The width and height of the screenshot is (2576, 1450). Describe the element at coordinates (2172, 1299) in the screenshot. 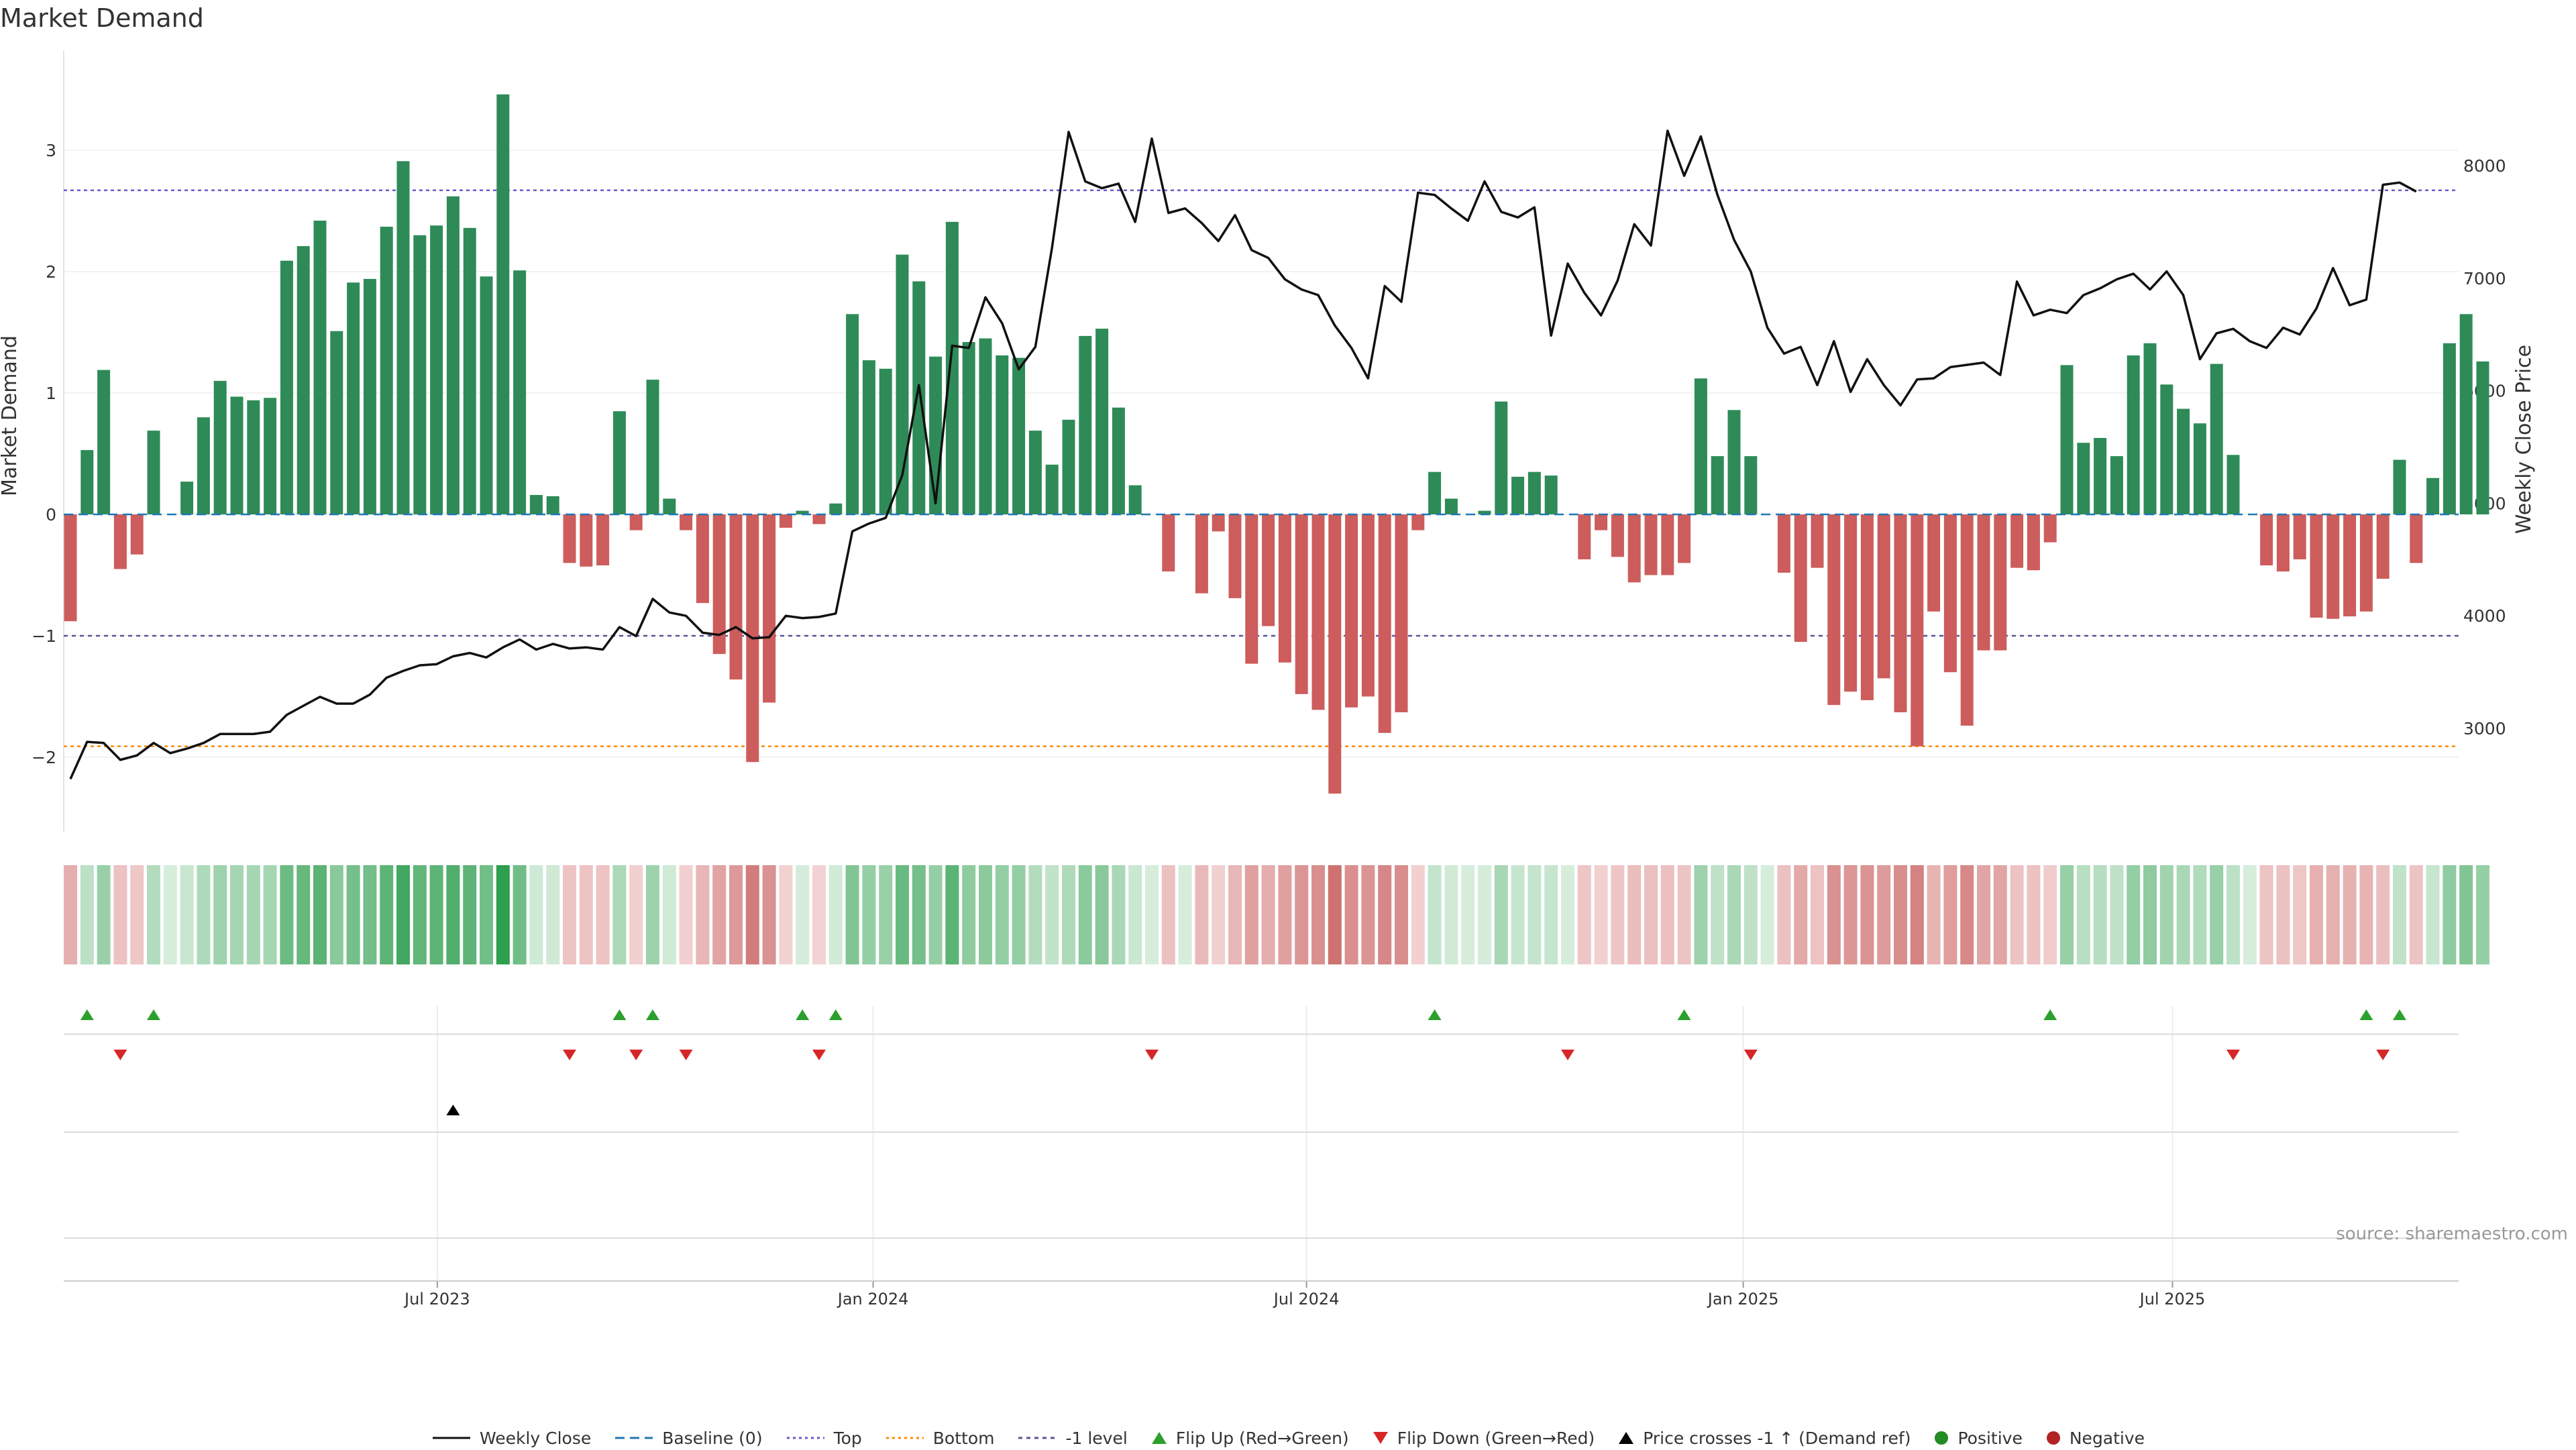

I see `x-tick-label: Jul 2025` at that location.